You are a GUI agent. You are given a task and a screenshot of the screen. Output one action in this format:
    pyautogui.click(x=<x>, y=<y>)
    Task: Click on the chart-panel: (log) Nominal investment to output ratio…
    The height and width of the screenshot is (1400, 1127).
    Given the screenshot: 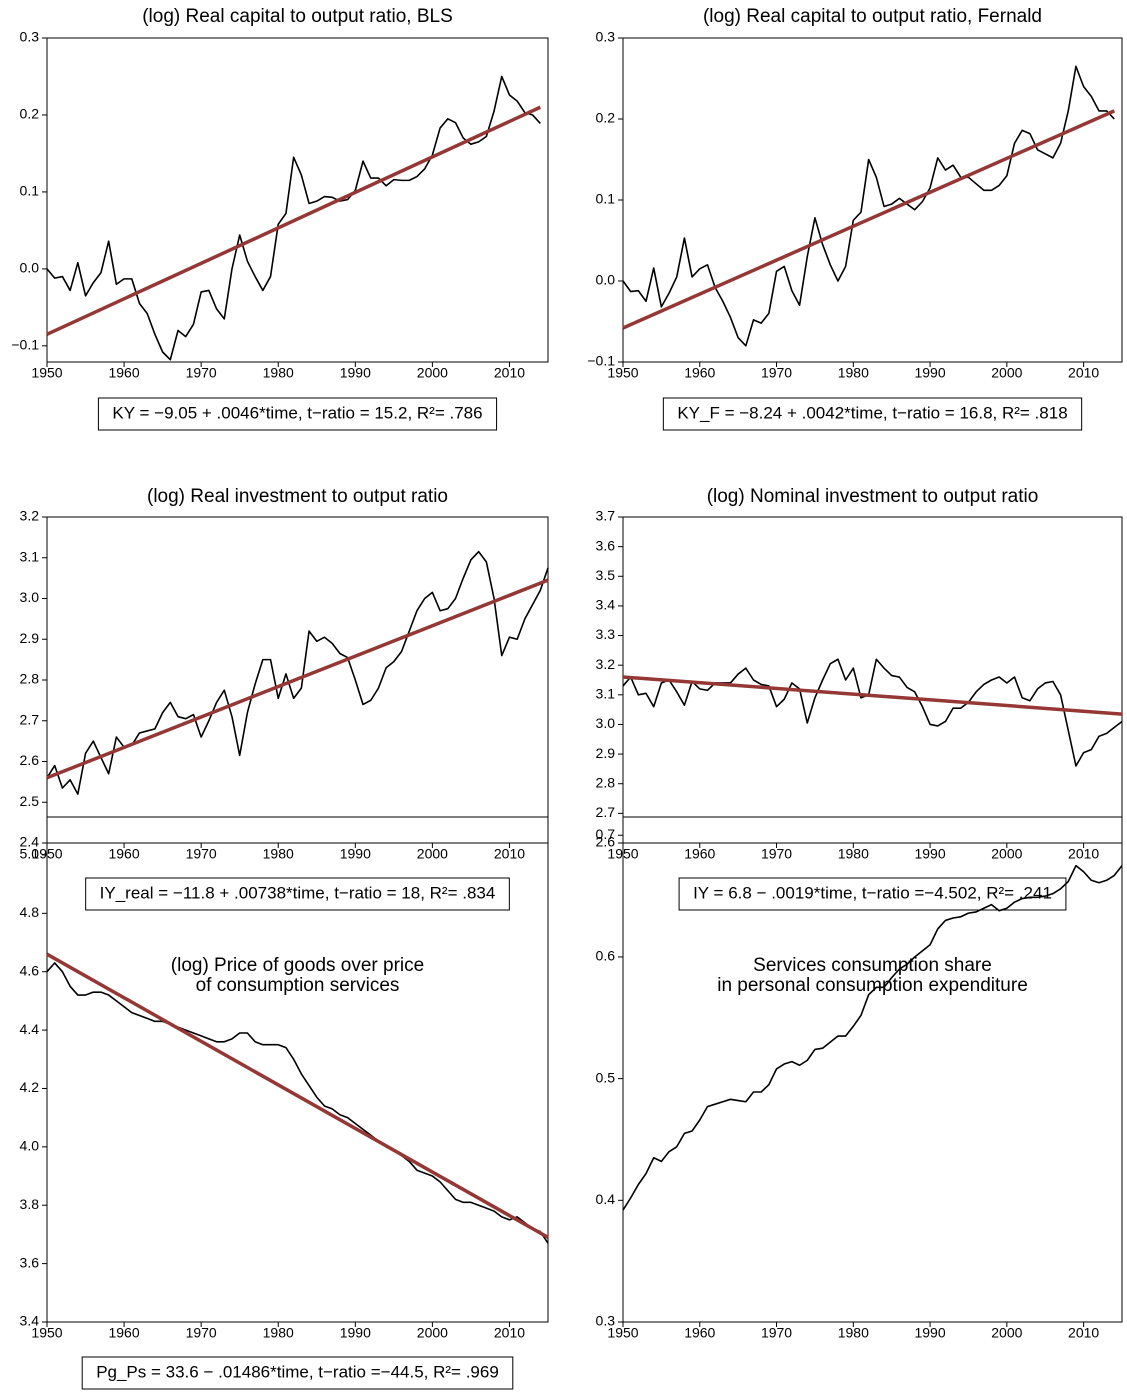 What is the action you would take?
    pyautogui.click(x=859, y=698)
    